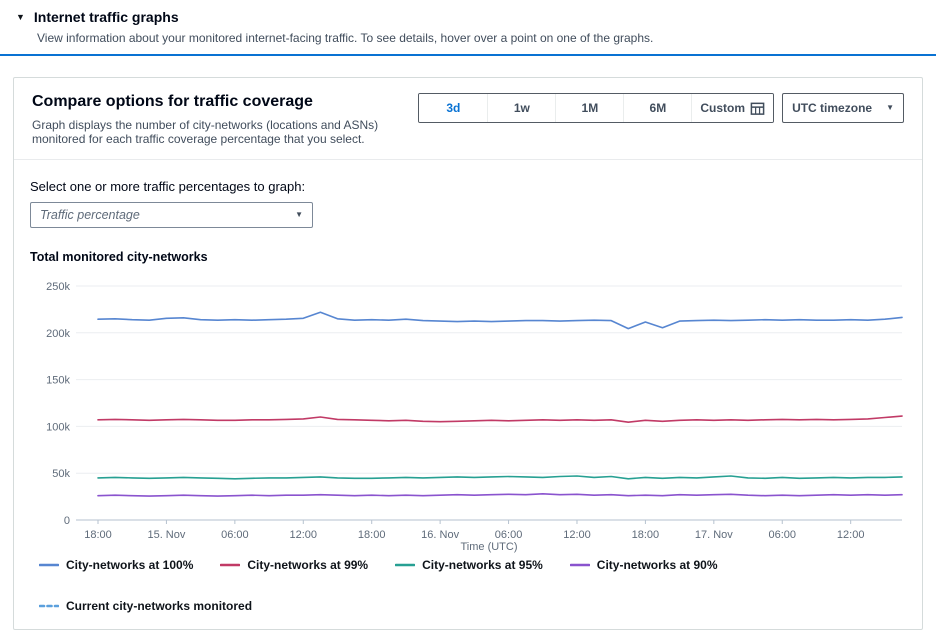 This screenshot has height=630, width=936. What do you see at coordinates (500, 495) in the screenshot?
I see `series-line-city-networks-at-90-` at bounding box center [500, 495].